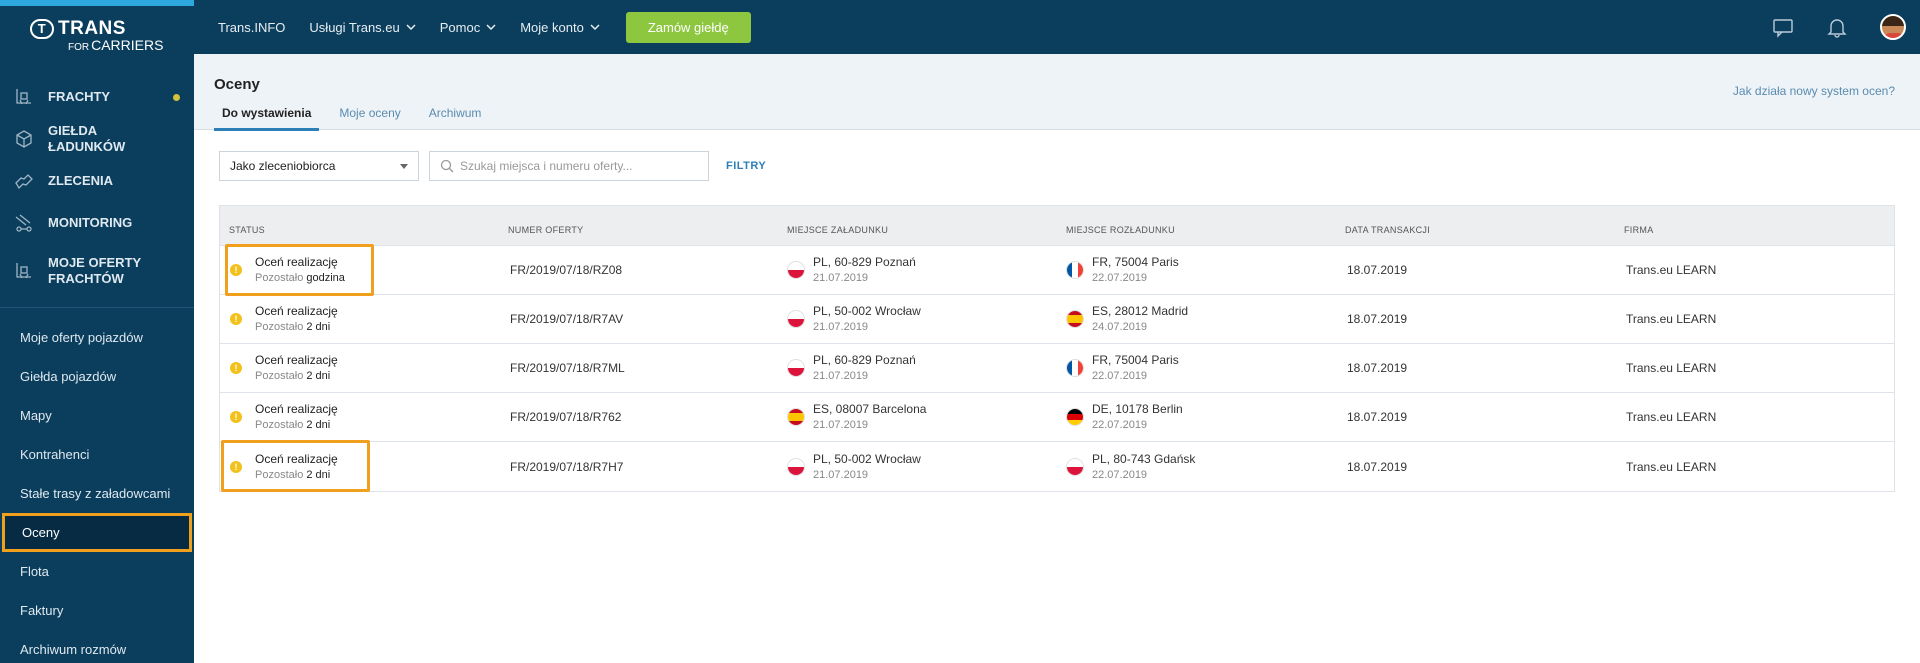  What do you see at coordinates (81, 337) in the screenshot?
I see `sidebar-item-moje-oferty-pojazdow: Moje oferty pojazdów` at bounding box center [81, 337].